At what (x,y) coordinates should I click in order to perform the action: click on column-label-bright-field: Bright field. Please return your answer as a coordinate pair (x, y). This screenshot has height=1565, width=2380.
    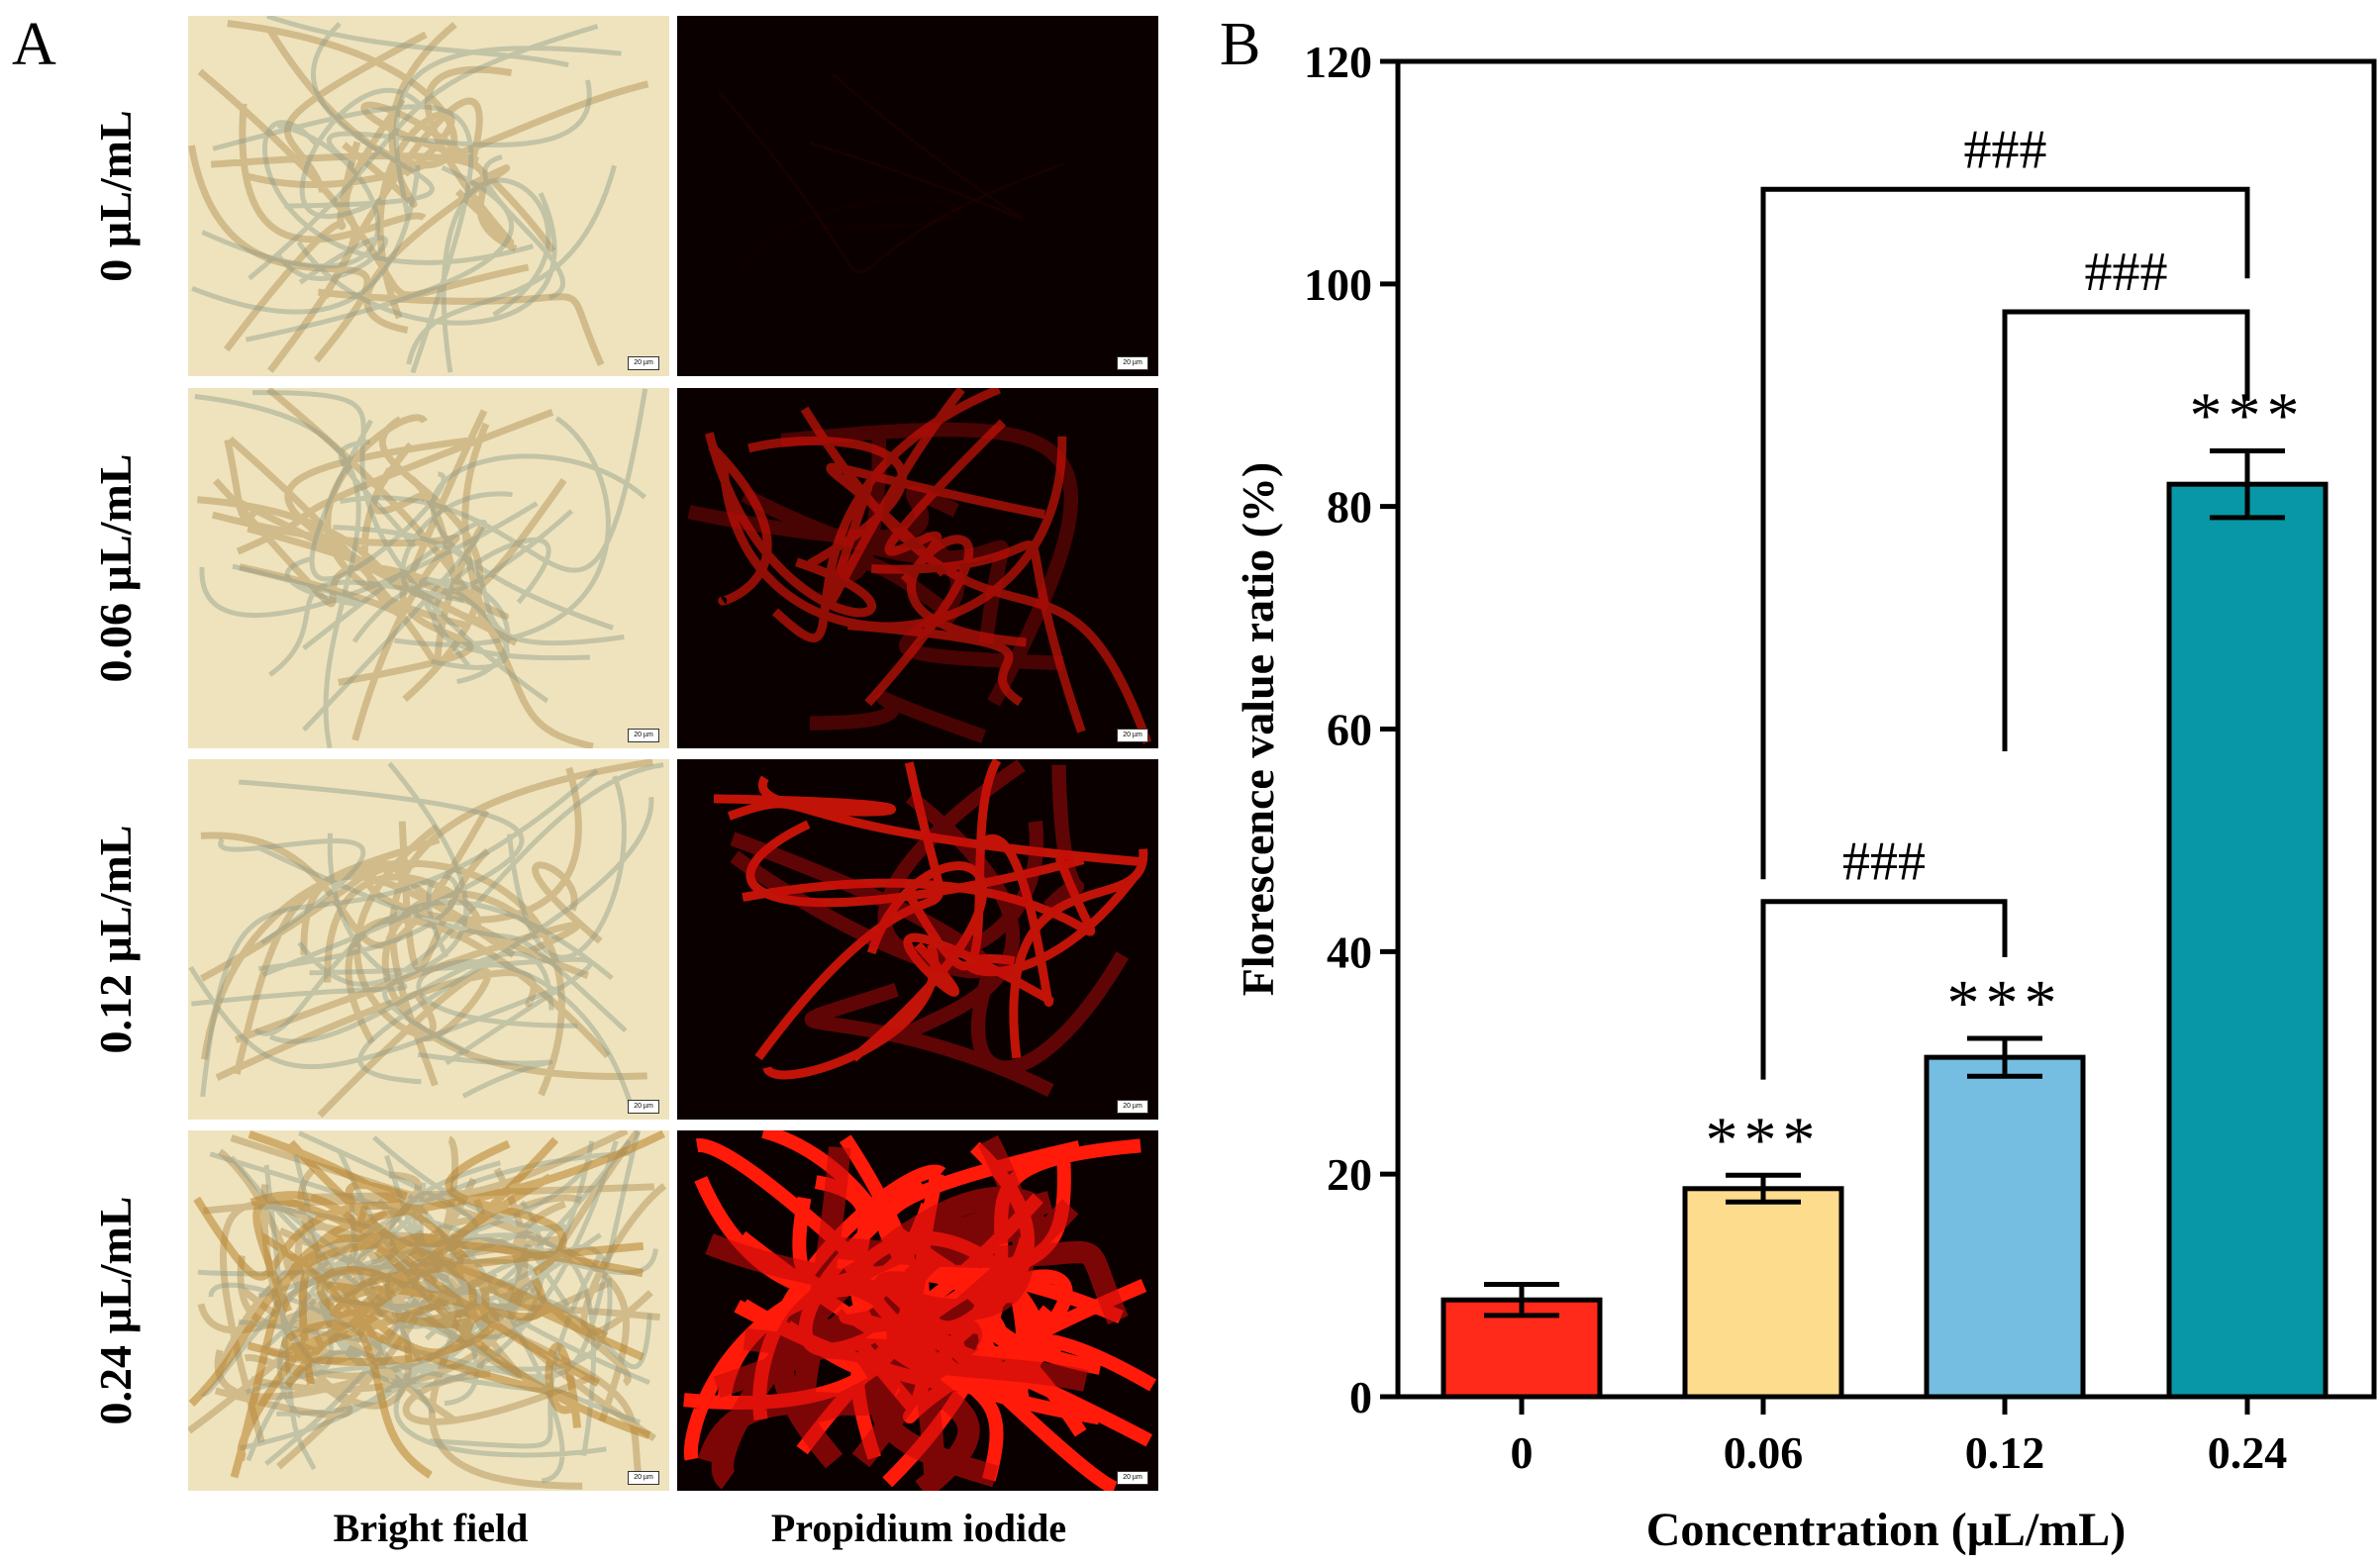
    Looking at the image, I should click on (431, 1528).